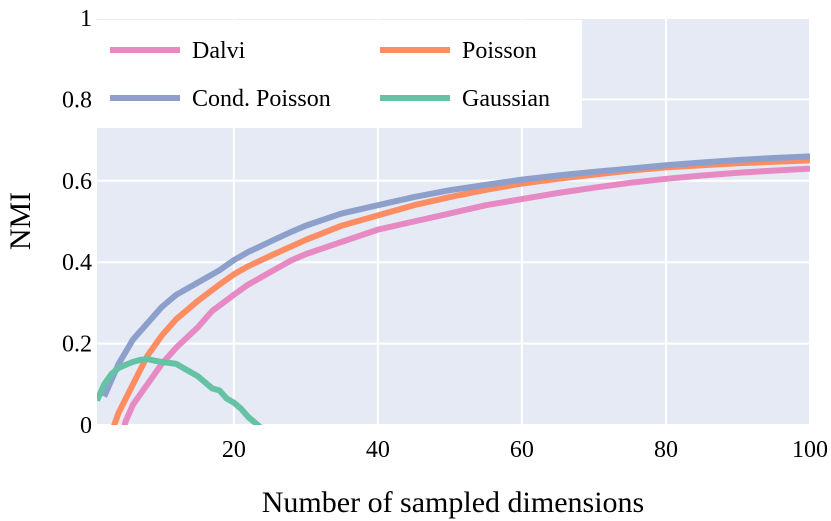 Image resolution: width=831 pixels, height=521 pixels. What do you see at coordinates (77, 100) in the screenshot?
I see `y-tick-label: 0.8` at bounding box center [77, 100].